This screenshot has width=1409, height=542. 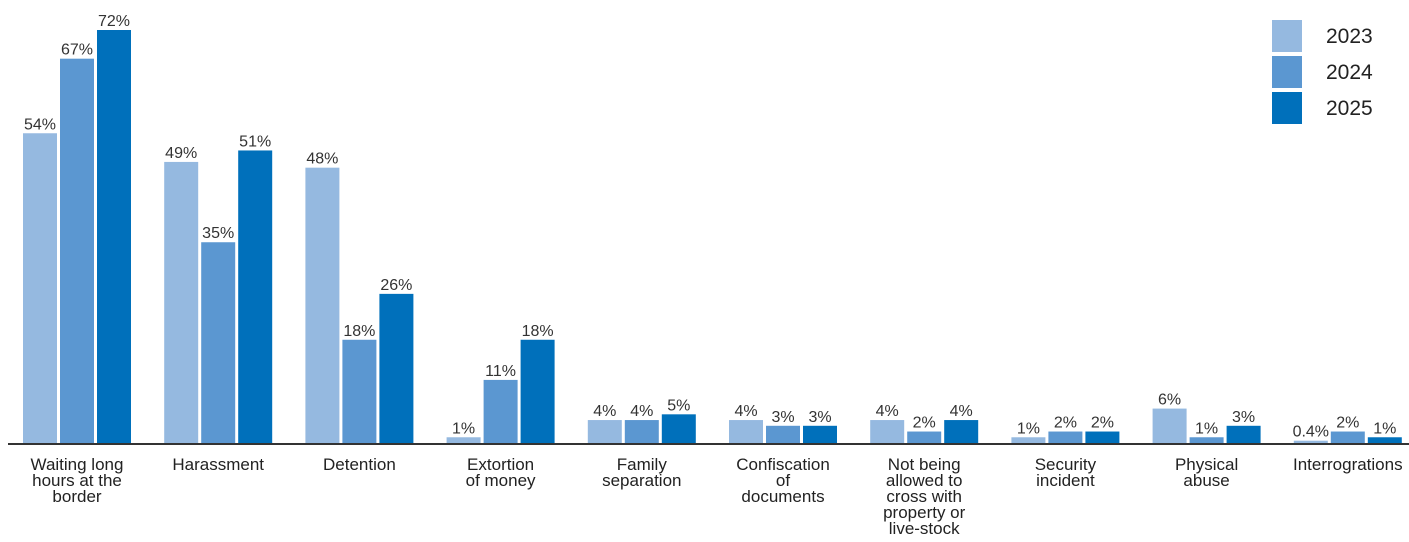 I want to click on data-label-interrograt-ions-2025: 1%, so click(x=1384, y=428).